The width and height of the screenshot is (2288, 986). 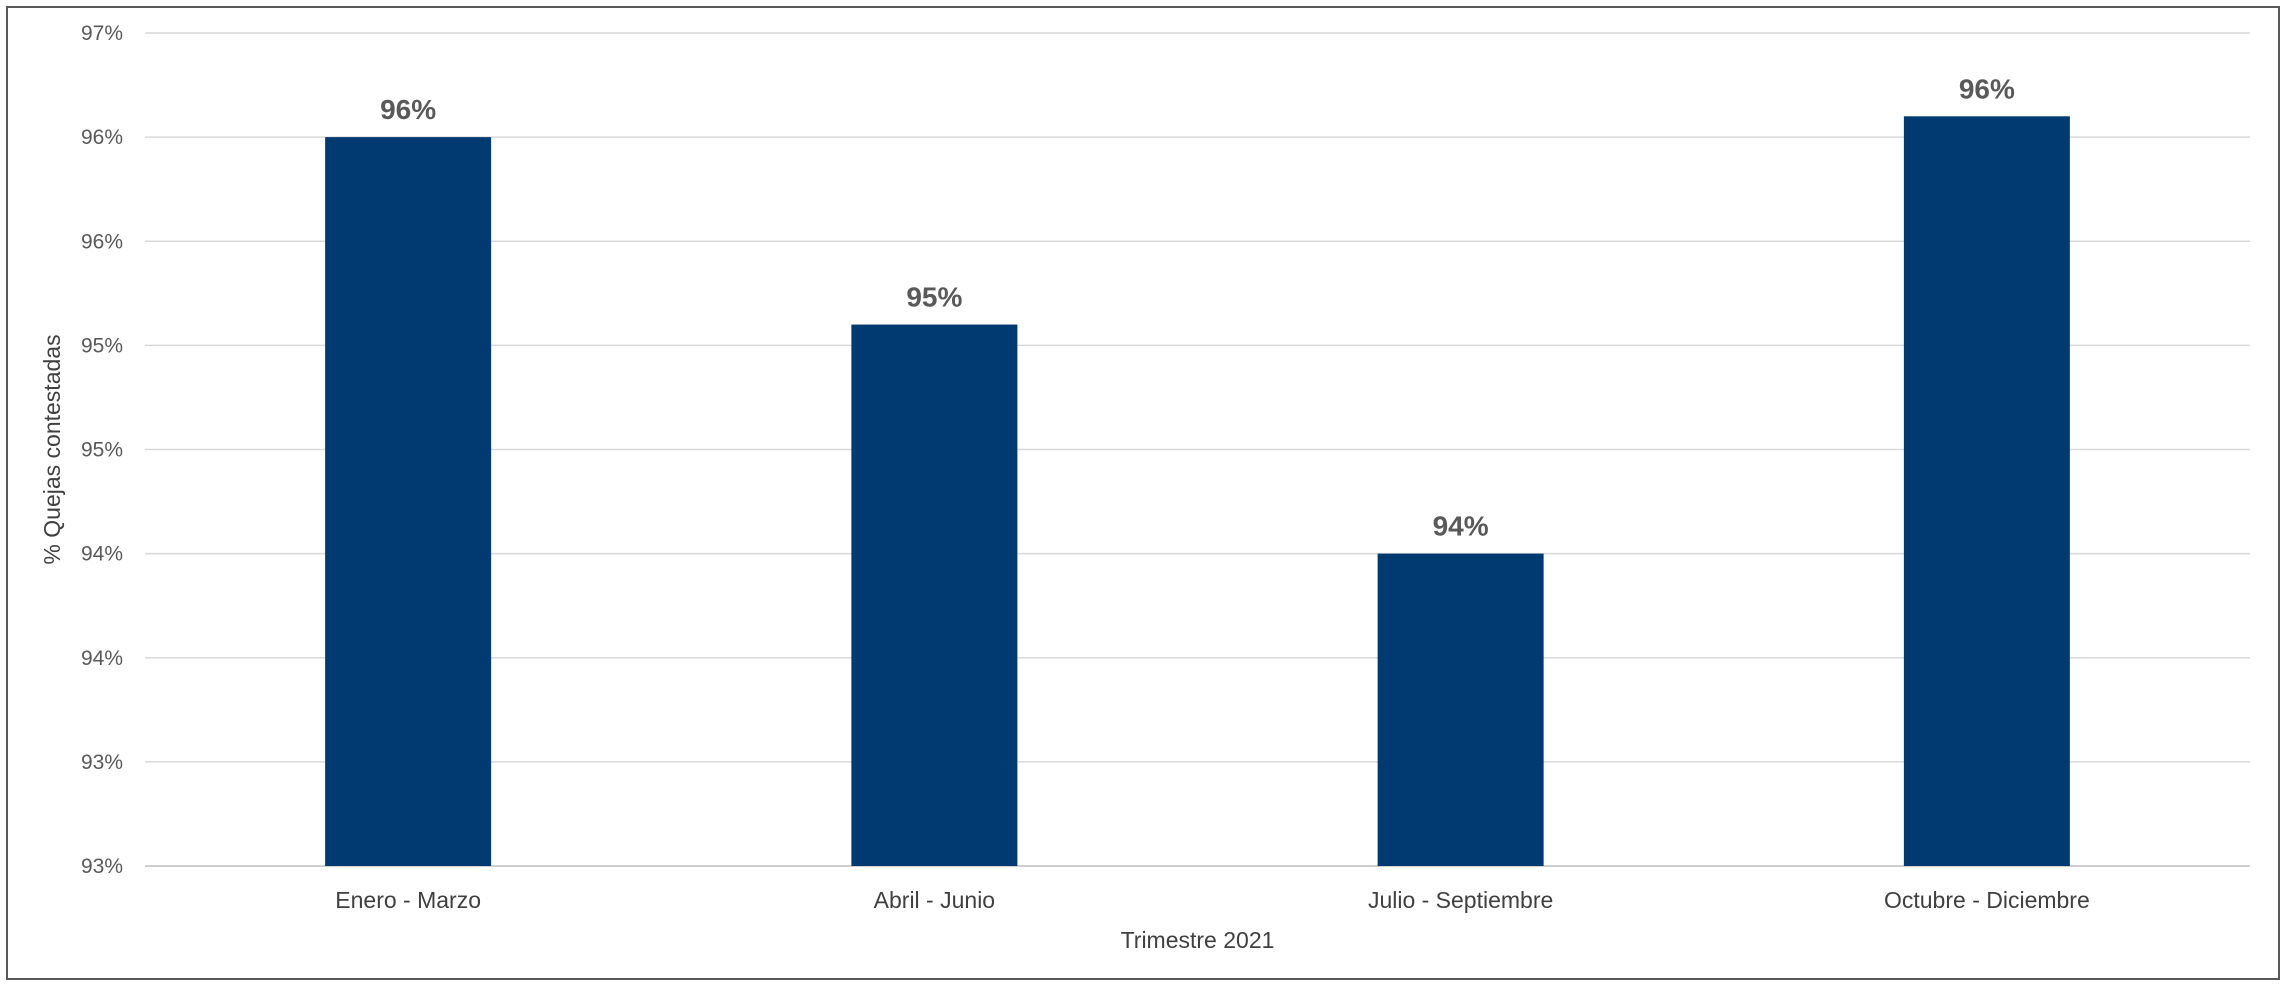 I want to click on data-label: 94%, so click(x=1461, y=526).